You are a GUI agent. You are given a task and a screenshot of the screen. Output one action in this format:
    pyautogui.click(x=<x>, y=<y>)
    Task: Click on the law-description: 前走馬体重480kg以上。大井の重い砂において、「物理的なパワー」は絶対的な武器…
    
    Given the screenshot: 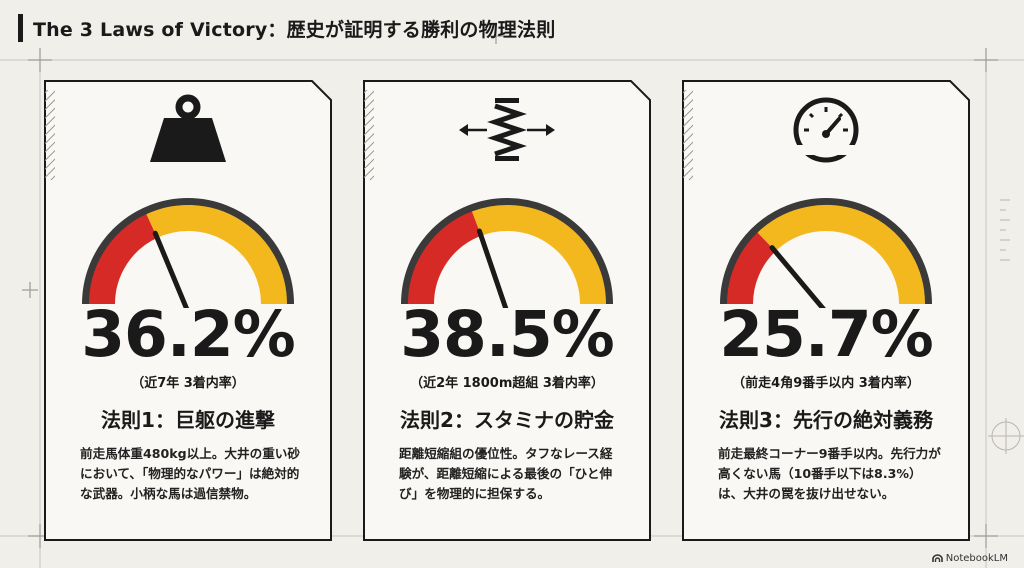 What is the action you would take?
    pyautogui.click(x=190, y=473)
    